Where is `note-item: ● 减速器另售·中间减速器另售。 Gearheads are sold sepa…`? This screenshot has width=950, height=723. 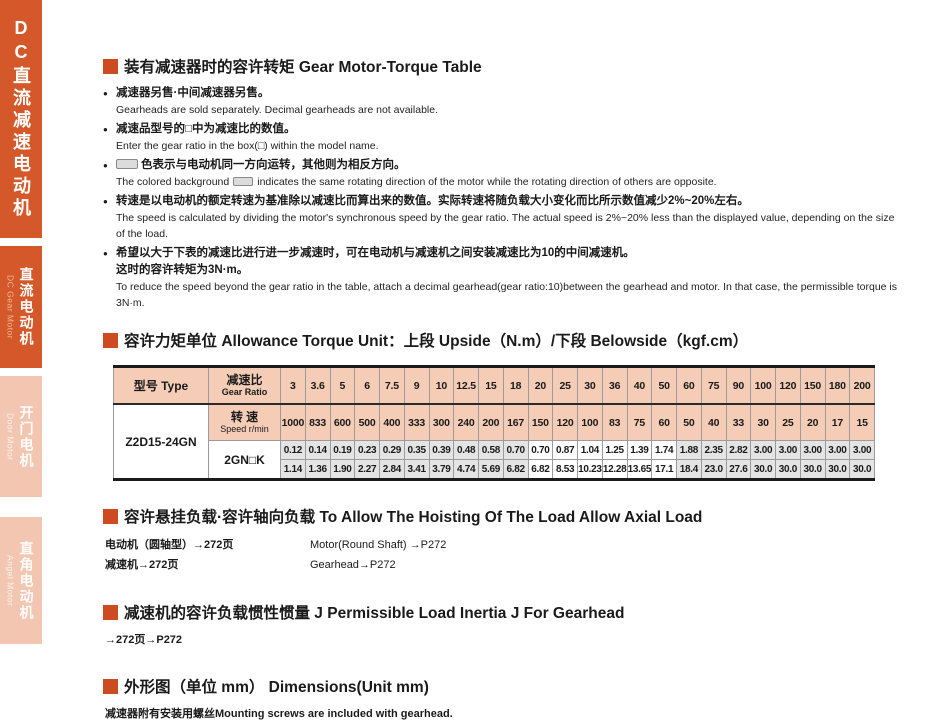 note-item: ● 减速器另售·中间减速器另售。 Gearheads are sold sepa… is located at coordinates (503, 101).